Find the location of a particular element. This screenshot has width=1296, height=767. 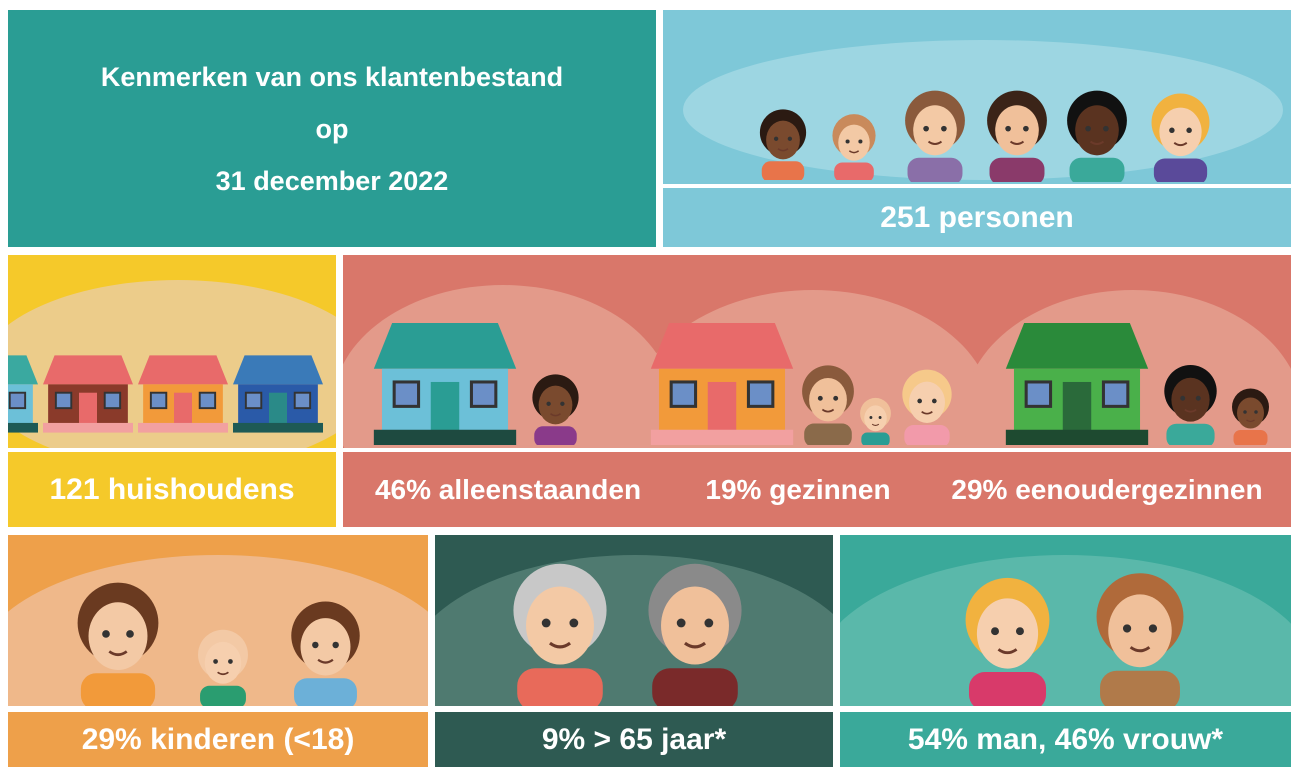

household-type-label: 19% gezinnen is located at coordinates (798, 489).